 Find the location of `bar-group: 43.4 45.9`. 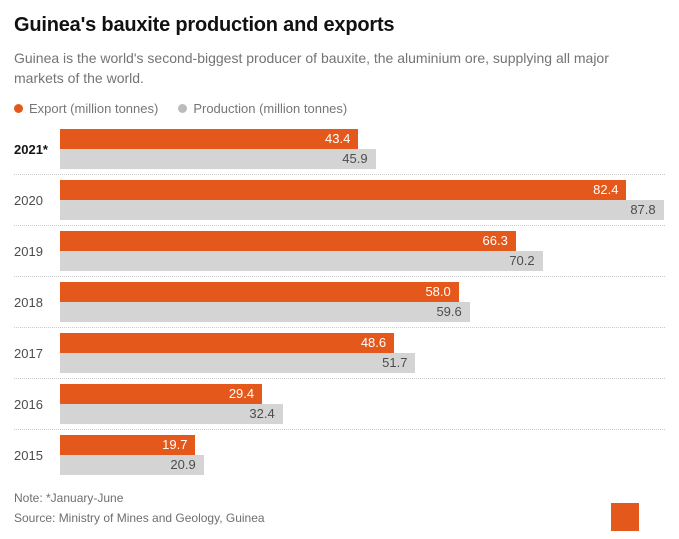

bar-group: 43.4 45.9 is located at coordinates (362, 149).